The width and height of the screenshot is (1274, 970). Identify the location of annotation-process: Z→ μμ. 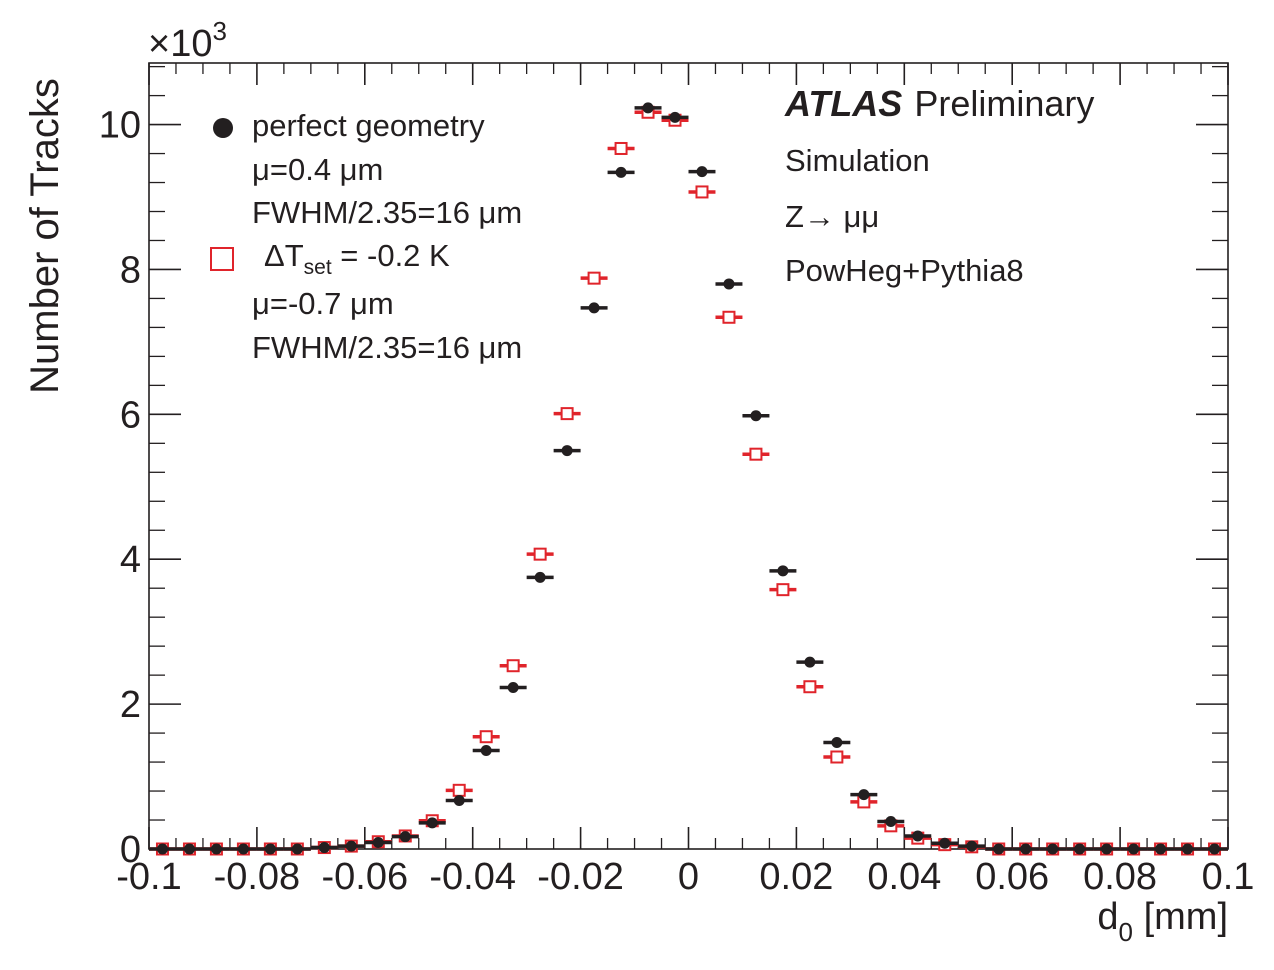
(832, 216).